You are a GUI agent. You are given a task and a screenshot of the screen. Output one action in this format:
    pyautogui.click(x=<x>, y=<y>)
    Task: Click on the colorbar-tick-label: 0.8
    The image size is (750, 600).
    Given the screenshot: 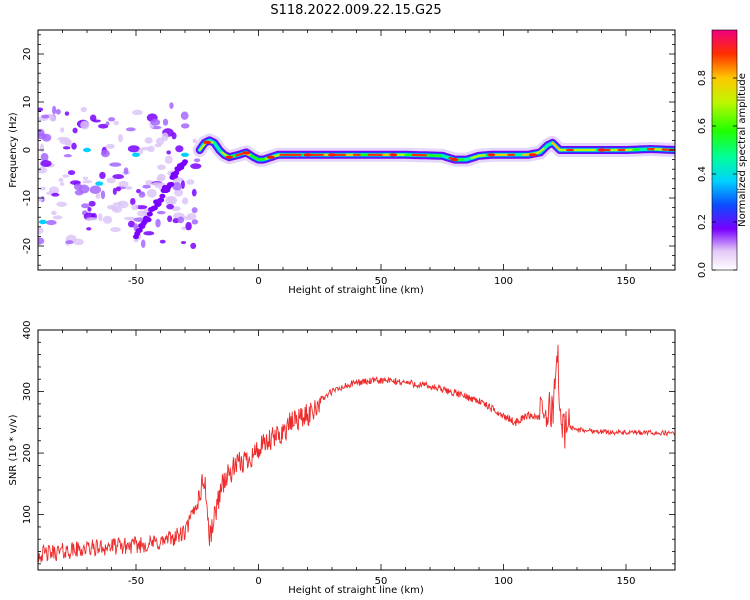 What is the action you would take?
    pyautogui.click(x=702, y=78)
    